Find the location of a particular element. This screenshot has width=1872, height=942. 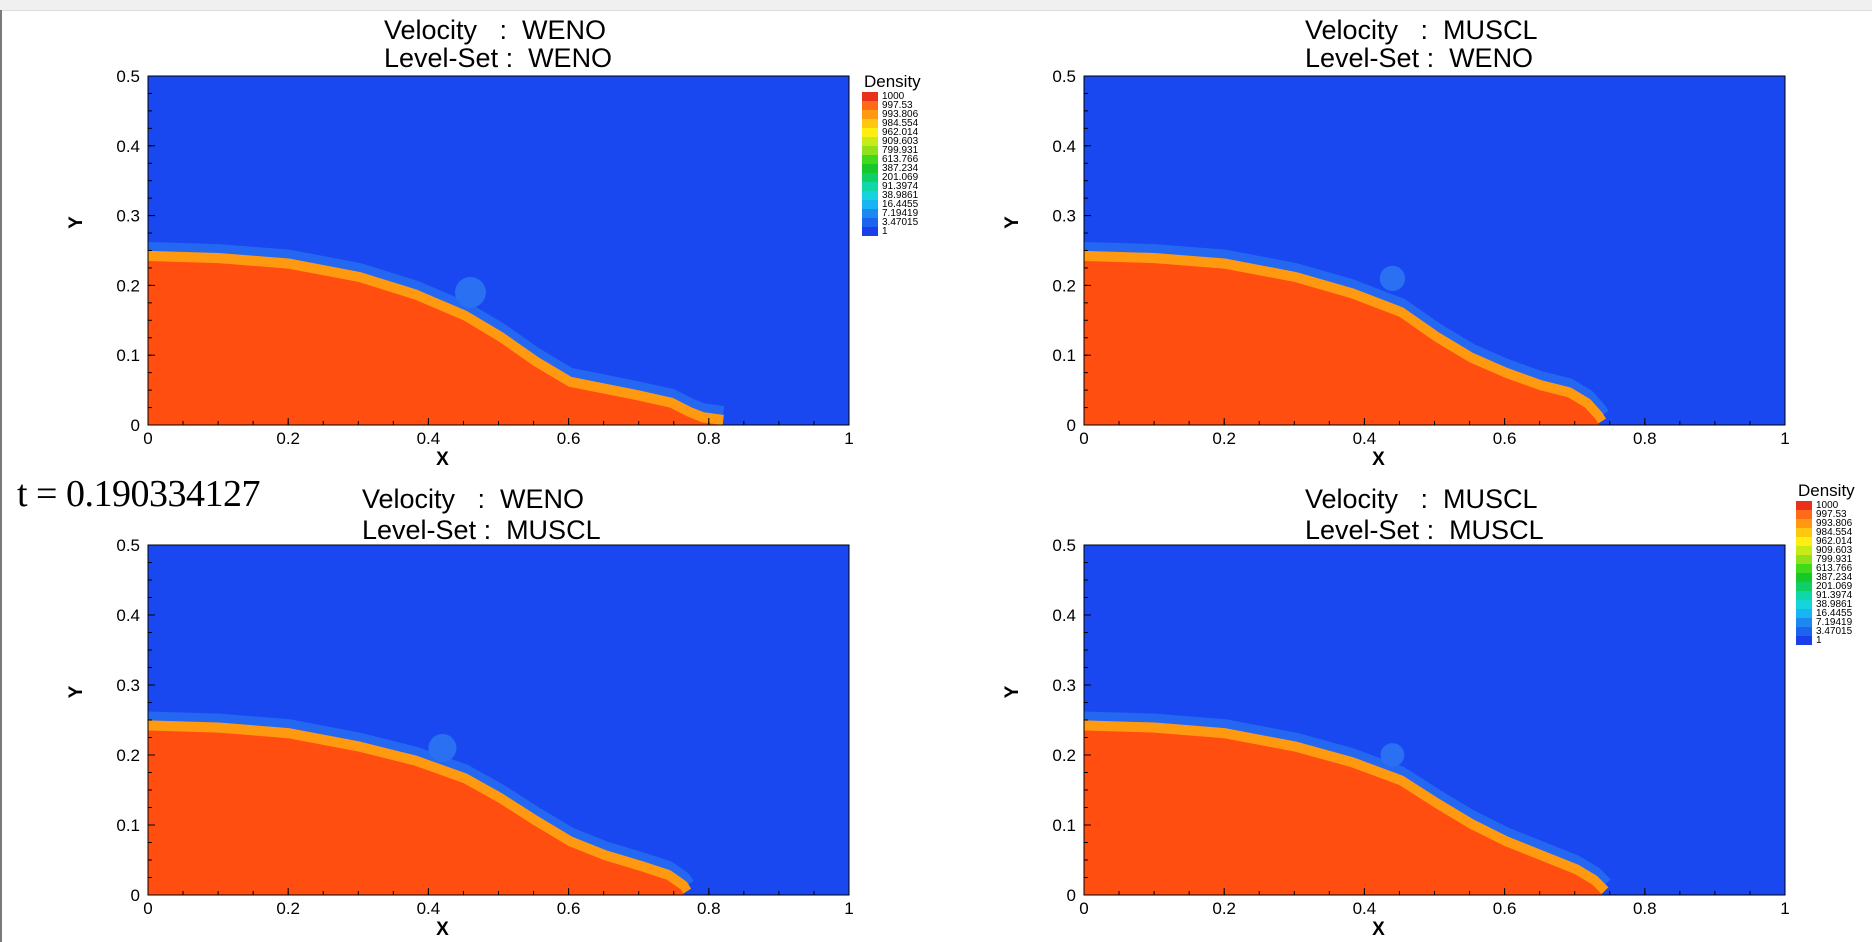

legend-label: 997.53 is located at coordinates (897, 105).